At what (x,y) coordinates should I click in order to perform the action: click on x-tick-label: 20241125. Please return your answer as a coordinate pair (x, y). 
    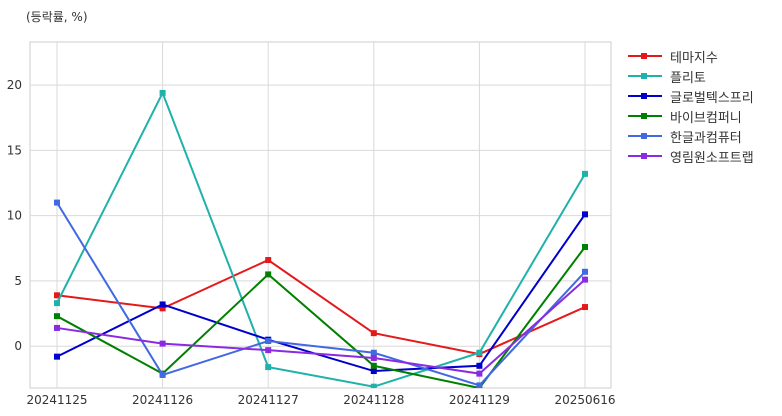
    Looking at the image, I should click on (56, 400).